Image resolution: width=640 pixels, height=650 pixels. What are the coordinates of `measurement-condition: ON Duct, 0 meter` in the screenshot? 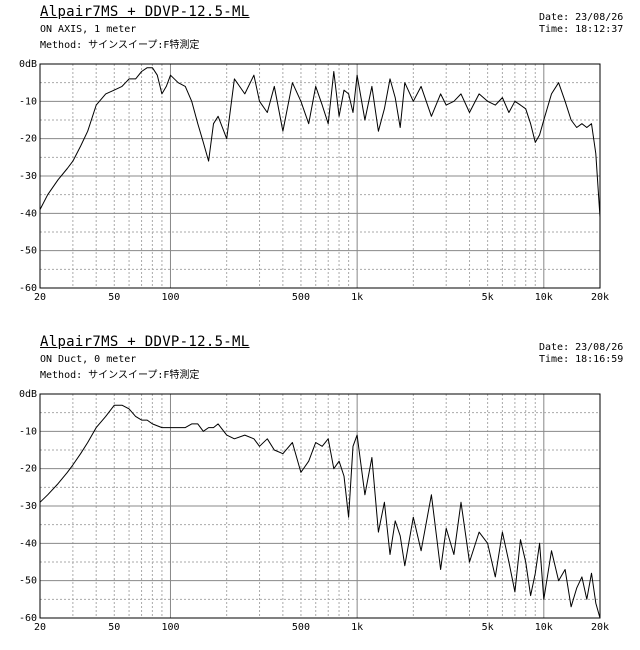 It's located at (88, 359).